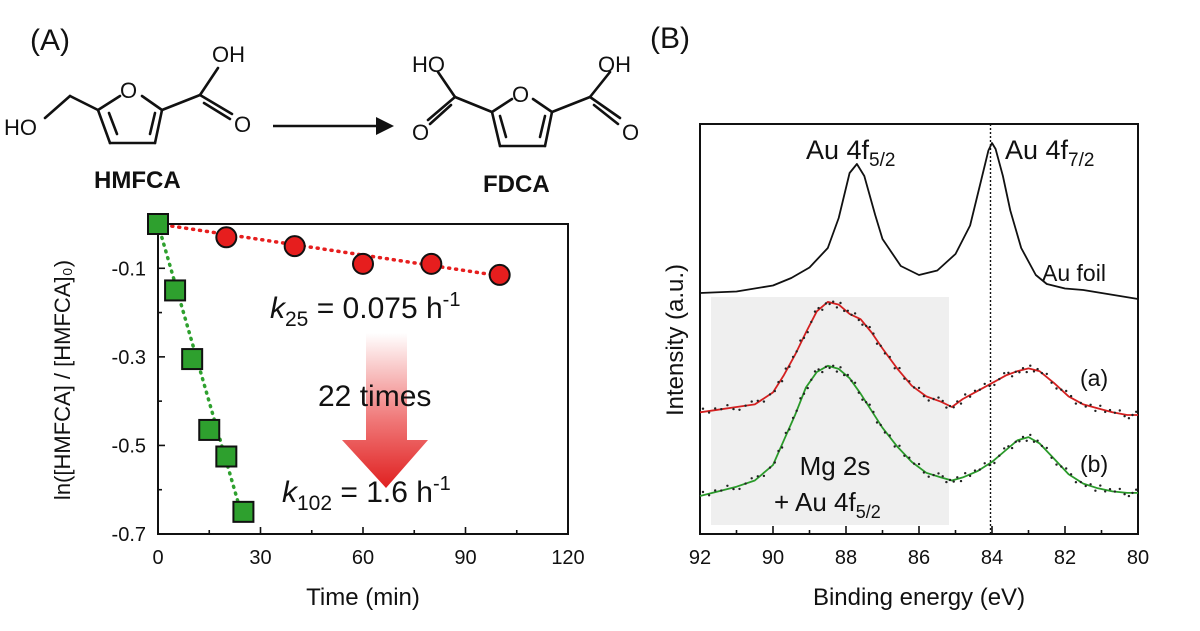 The height and width of the screenshot is (631, 1200). I want to click on fdca-left-carbonyl-o: O, so click(420, 132).